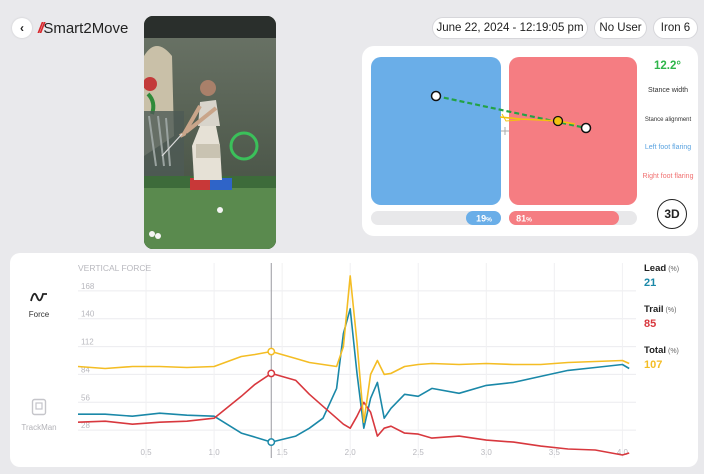 The height and width of the screenshot is (474, 704). I want to click on y-tick-label: 112, so click(87, 342).